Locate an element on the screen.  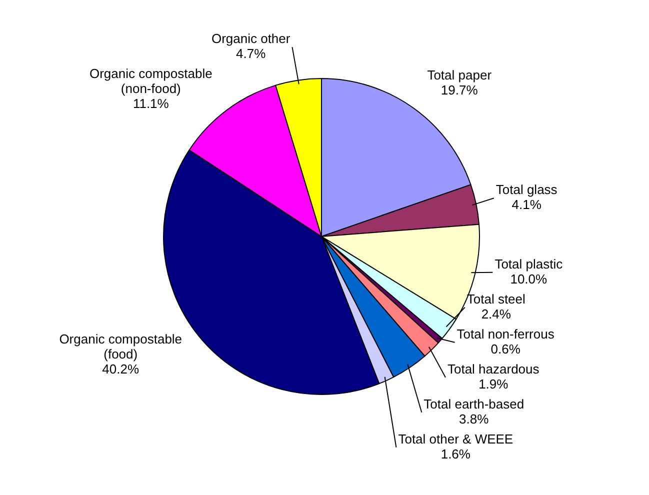
data-label: 1.9% is located at coordinates (493, 384).